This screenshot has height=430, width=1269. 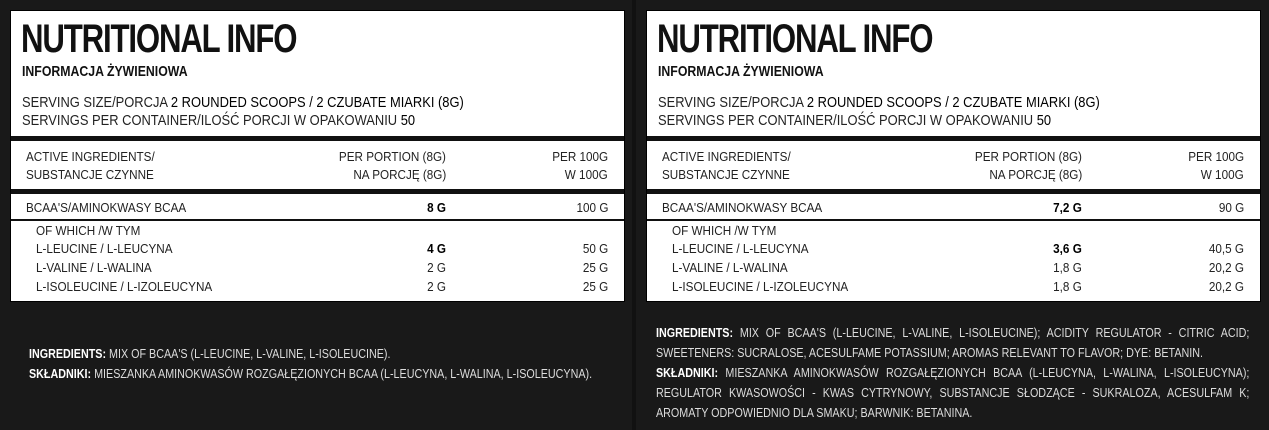 What do you see at coordinates (436, 248) in the screenshot?
I see `row-portion: 4 G` at bounding box center [436, 248].